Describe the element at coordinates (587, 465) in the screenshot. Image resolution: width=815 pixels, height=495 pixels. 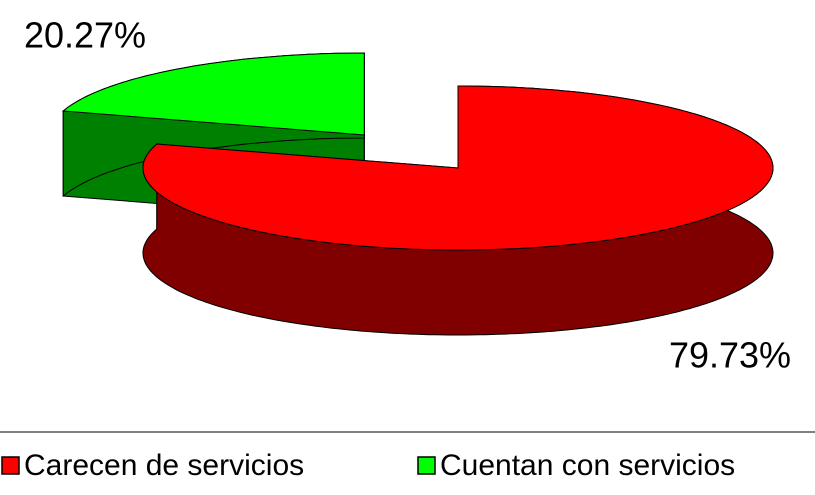
I see `legend-label: Cuentan con servicios` at that location.